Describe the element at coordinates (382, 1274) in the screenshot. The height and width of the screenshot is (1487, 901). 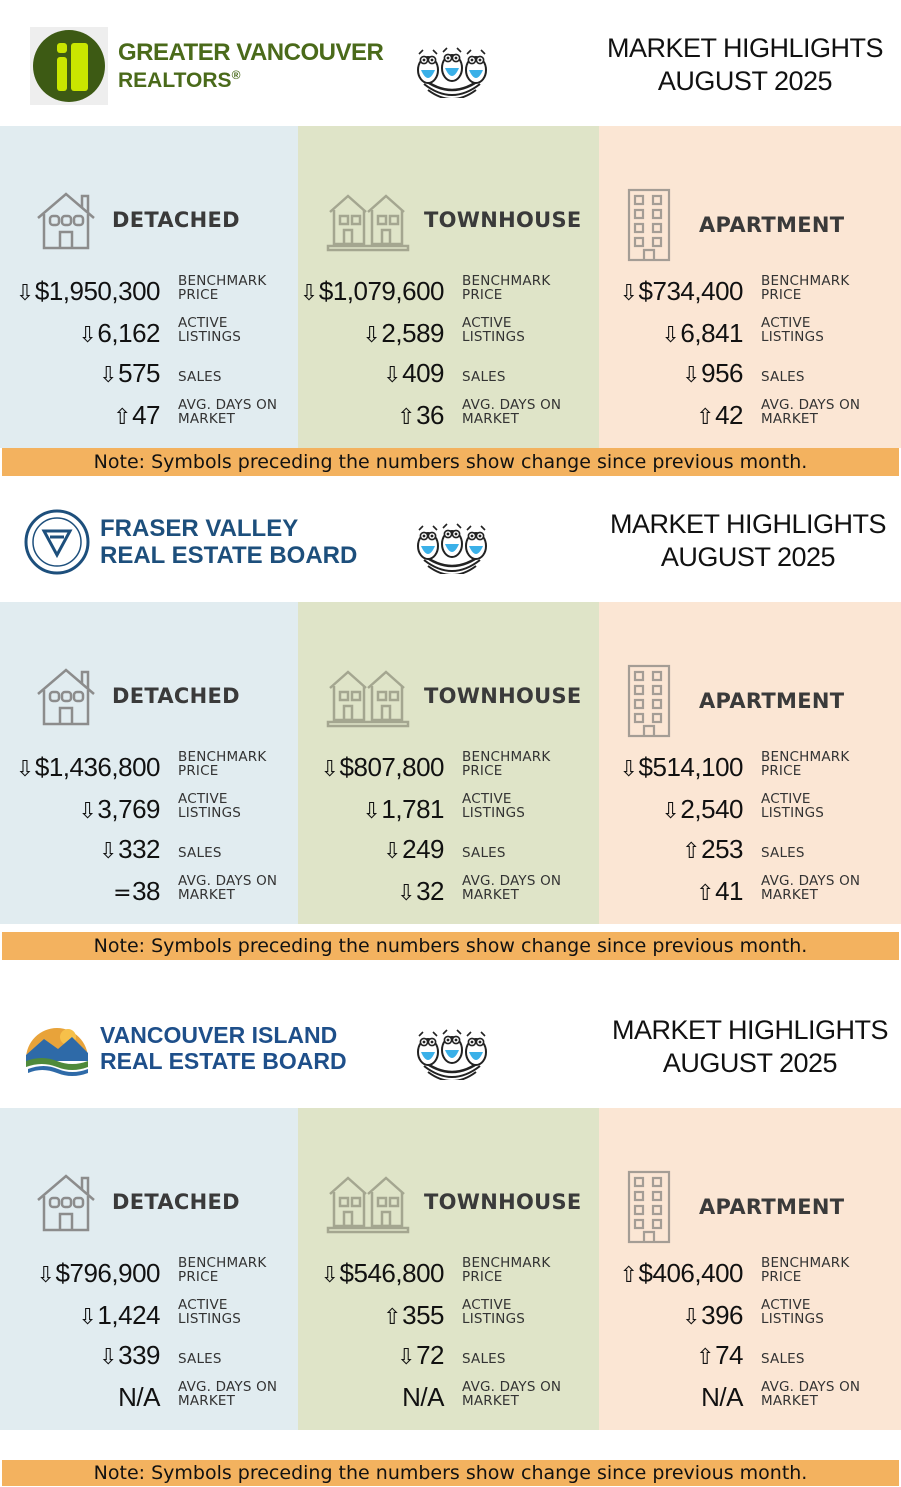
I see `metric-value: ⇩$546,800` at that location.